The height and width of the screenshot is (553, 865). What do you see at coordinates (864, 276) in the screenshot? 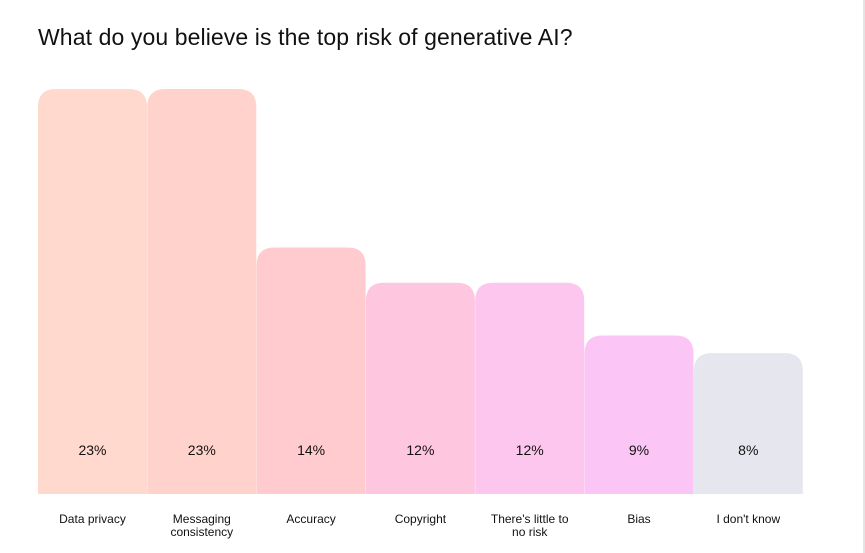
I see `frame-edge` at bounding box center [864, 276].